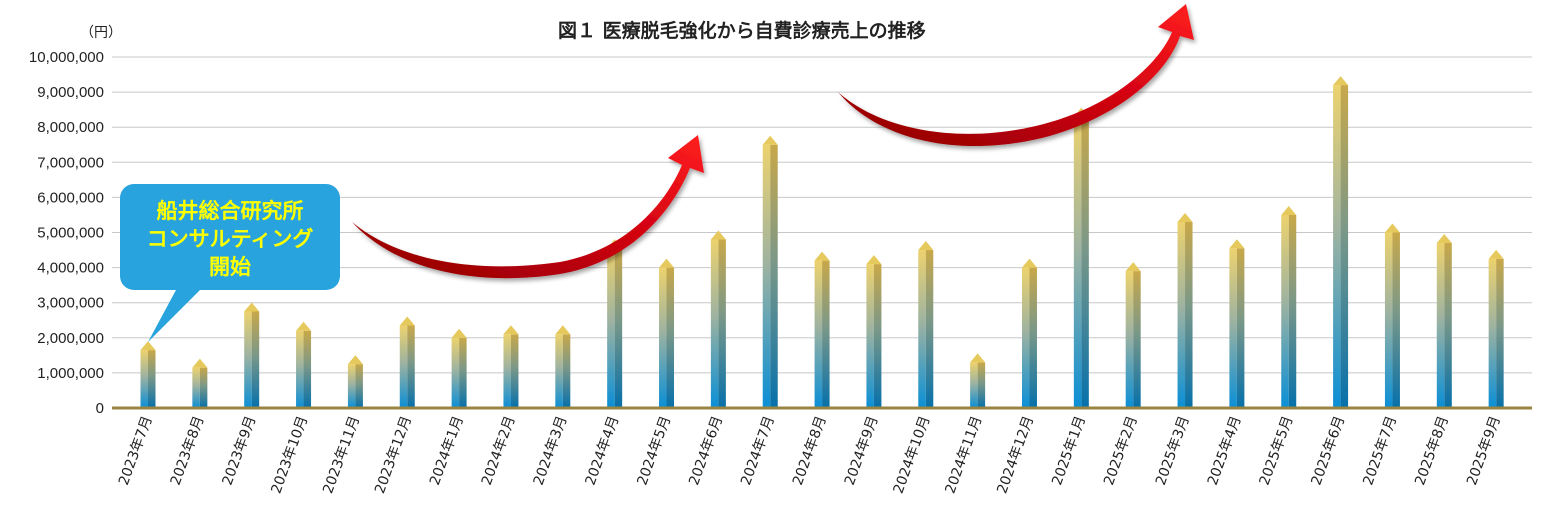 The height and width of the screenshot is (513, 1558). I want to click on x-tick-label: 2024年1月, so click(447, 451).